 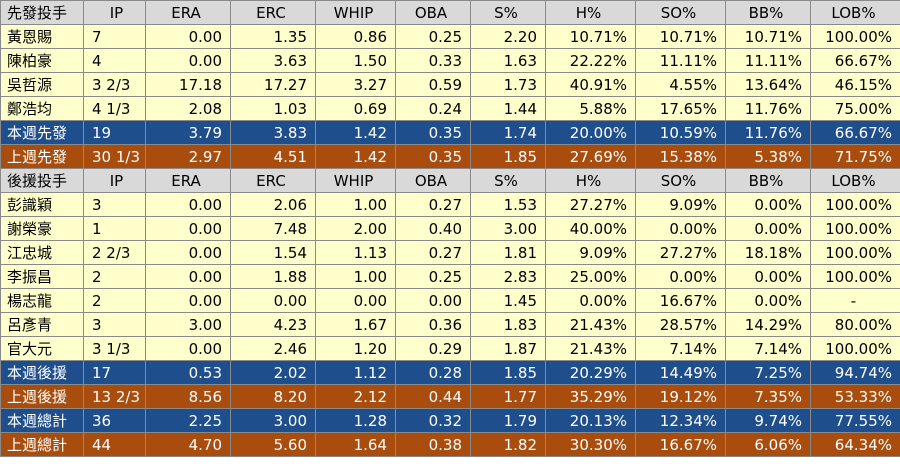 What do you see at coordinates (433, 204) in the screenshot?
I see `cell-oba: 0.27` at bounding box center [433, 204].